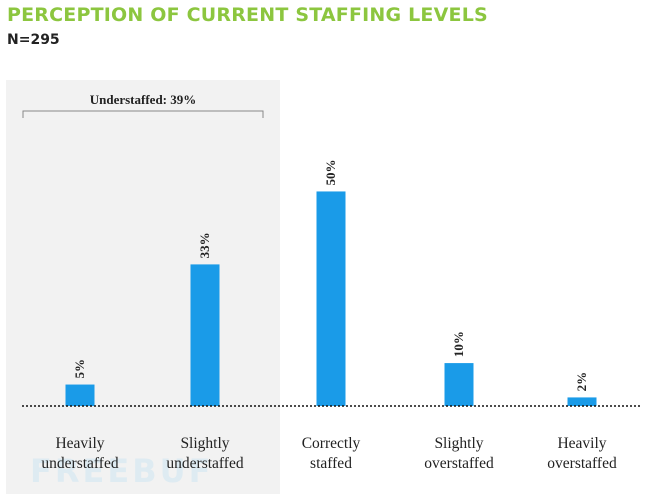  What do you see at coordinates (204, 463) in the screenshot?
I see `category-label-slightly-understaffed-line2: understaffed` at bounding box center [204, 463].